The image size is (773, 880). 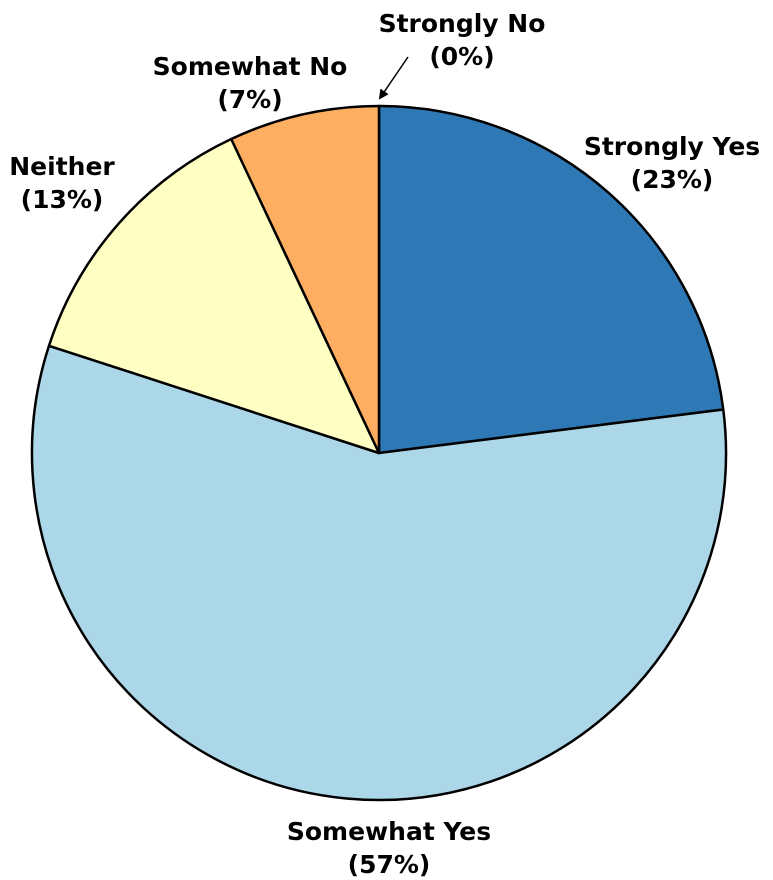 I want to click on label-somewhat-yes-percent: (57%), so click(x=389, y=864).